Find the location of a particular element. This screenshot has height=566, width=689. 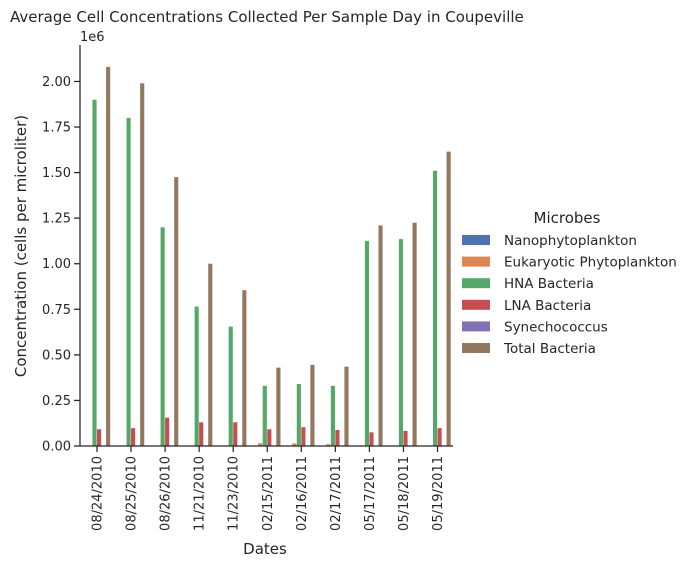

x-tick-label: 02/16/2011 is located at coordinates (302, 493).